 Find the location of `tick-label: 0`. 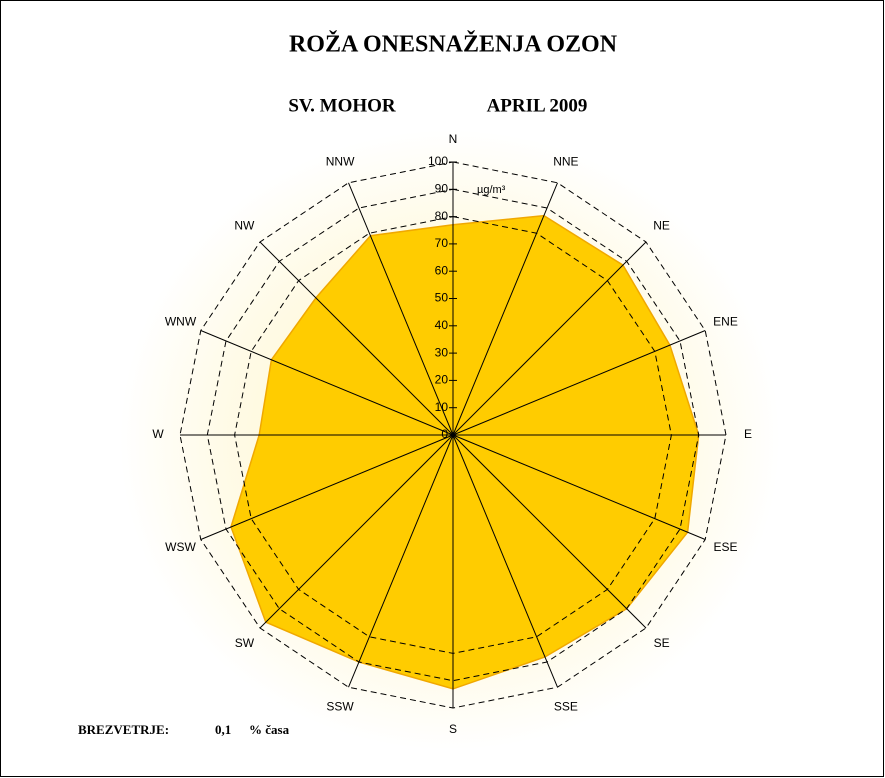

tick-label: 0 is located at coordinates (444, 434).